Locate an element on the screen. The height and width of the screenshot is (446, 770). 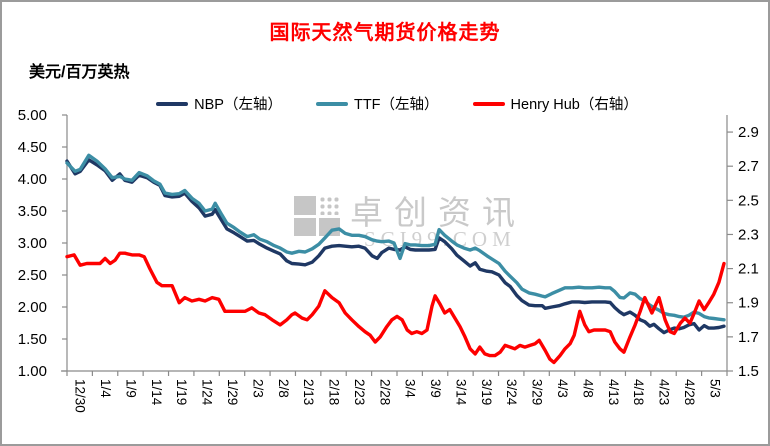
legend: NBP（左轴） TTF（左轴） Henry Hub（右轴） is located at coordinates (397, 103).